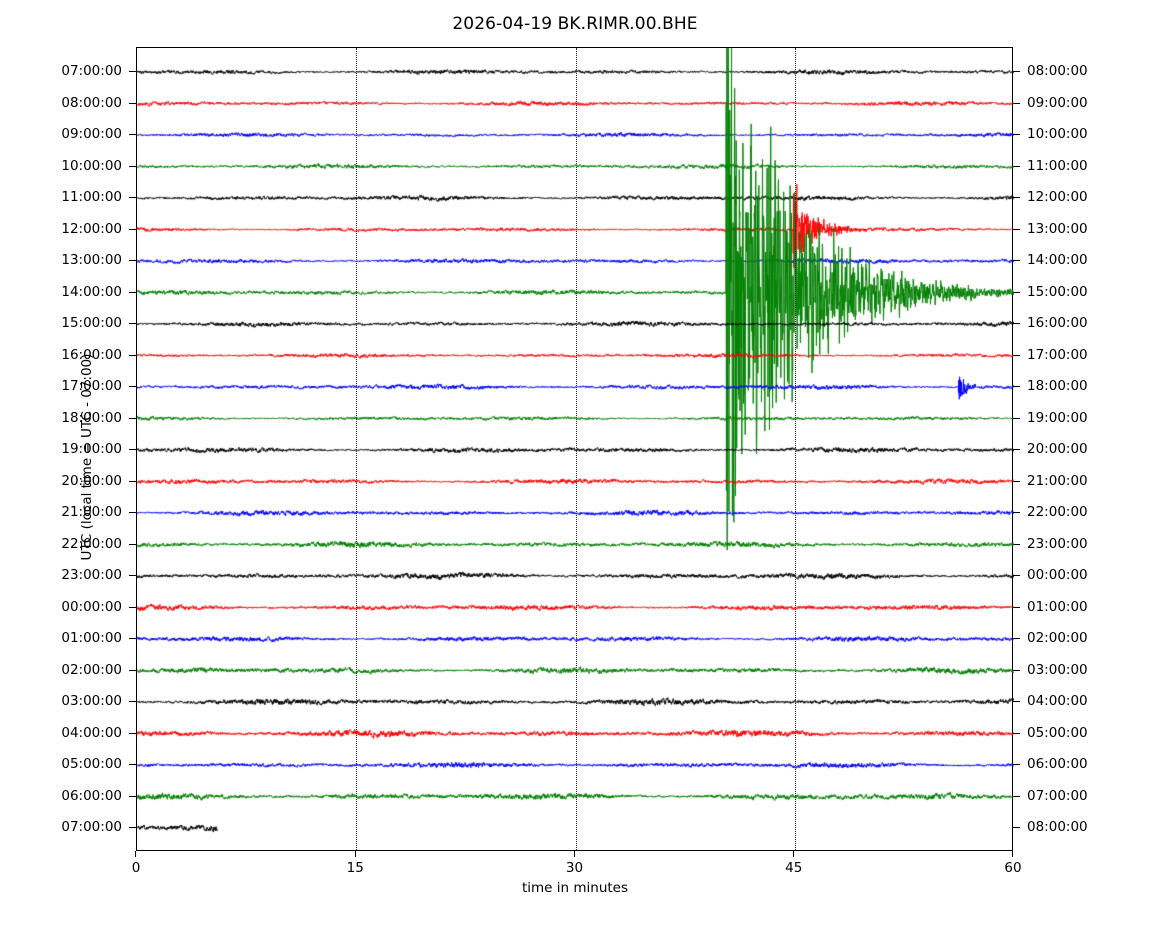 Image resolution: width=1150 pixels, height=950 pixels. Describe the element at coordinates (91, 669) in the screenshot. I see `y-tick-left-19: 02:00:00` at that location.